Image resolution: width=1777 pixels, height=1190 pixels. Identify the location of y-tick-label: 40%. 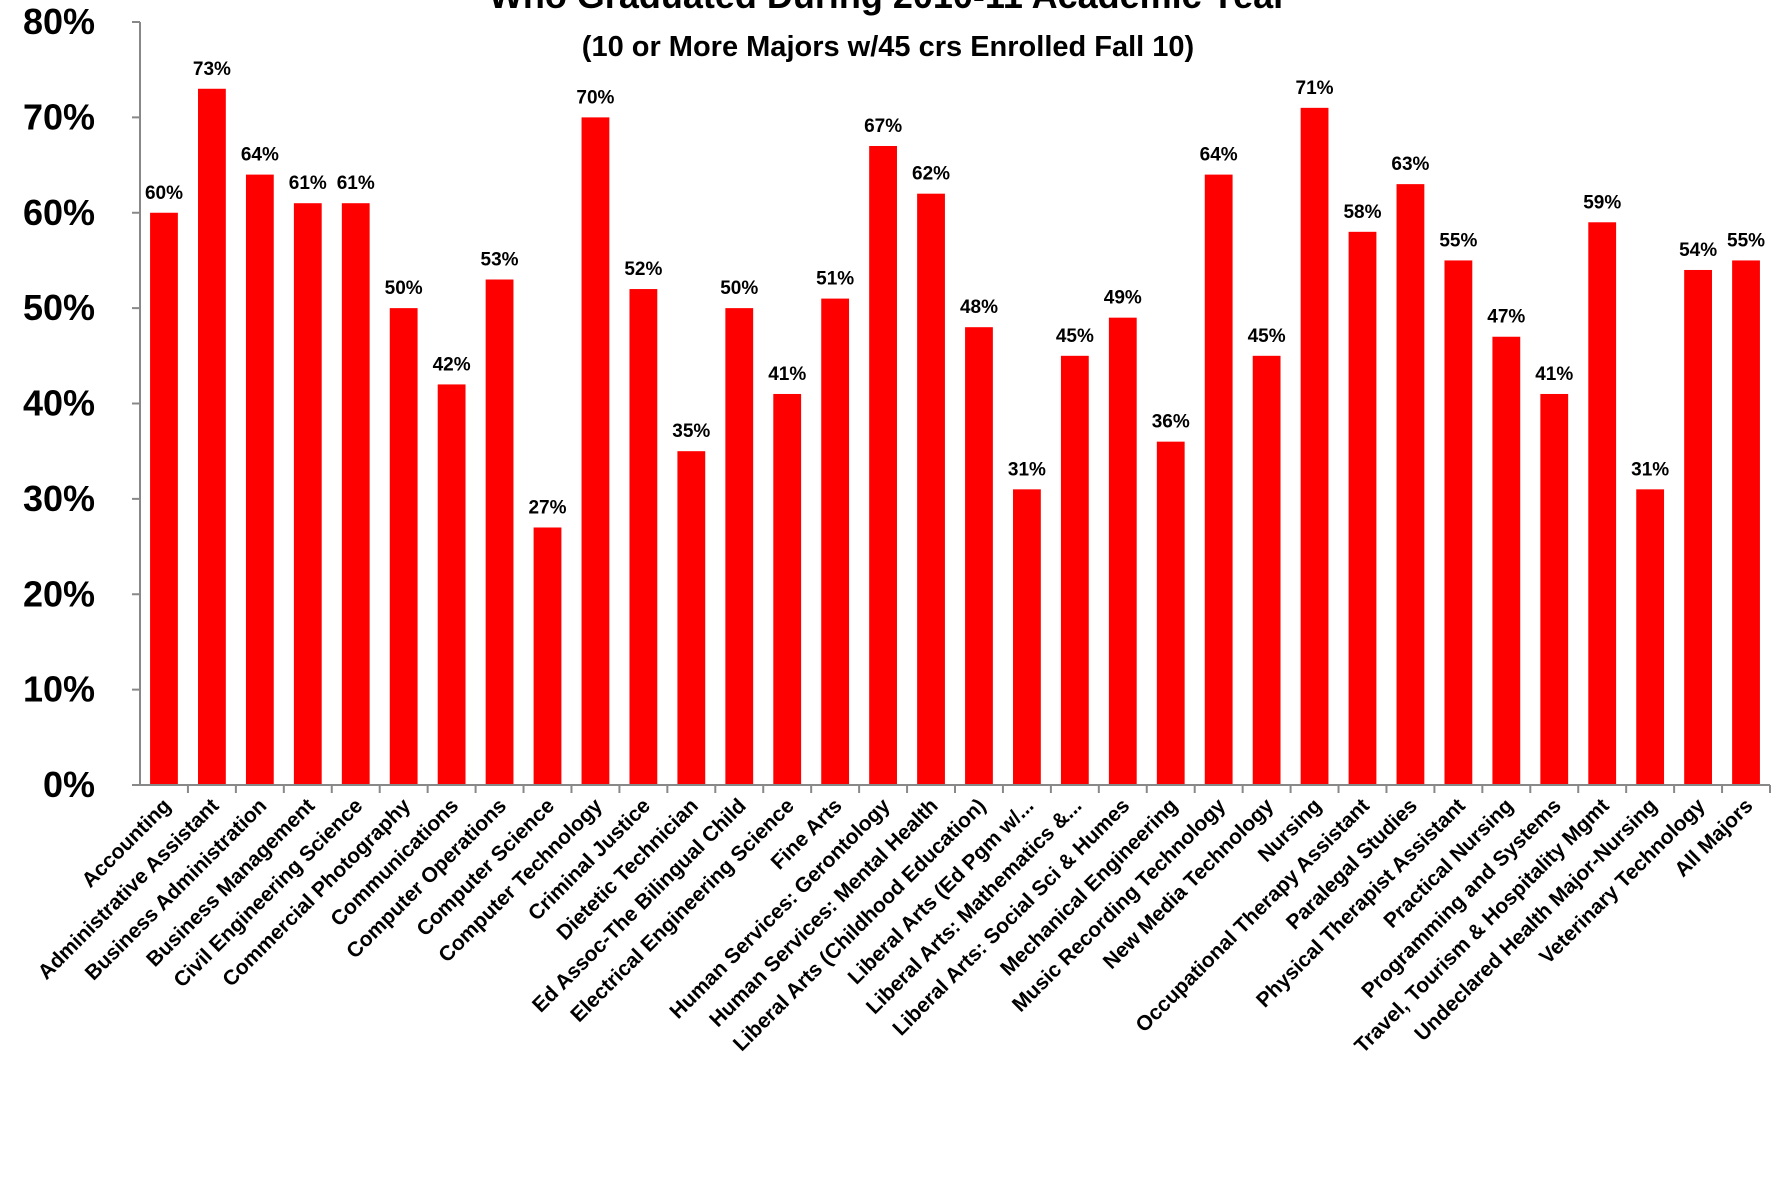
(59, 403).